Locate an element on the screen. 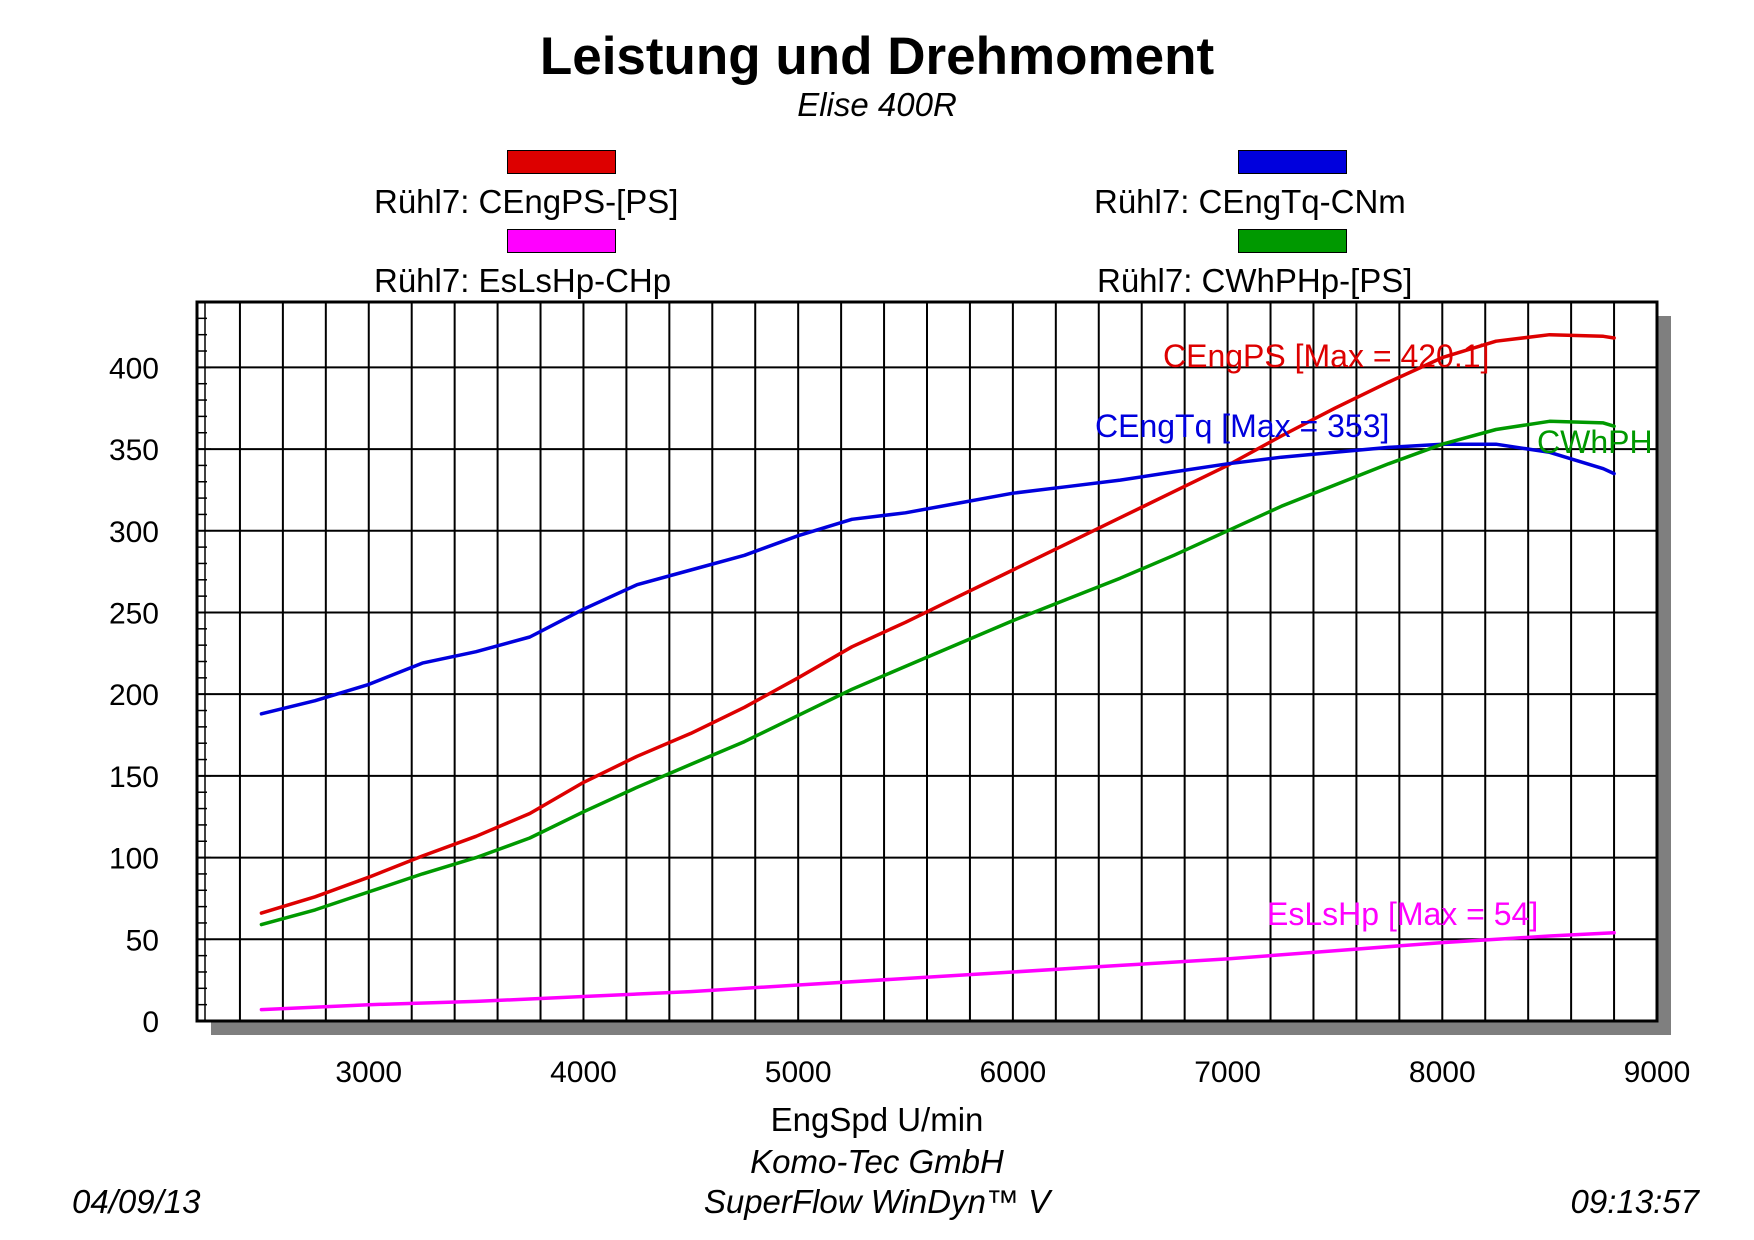  footer-date: 04/09/13 is located at coordinates (136, 1201).